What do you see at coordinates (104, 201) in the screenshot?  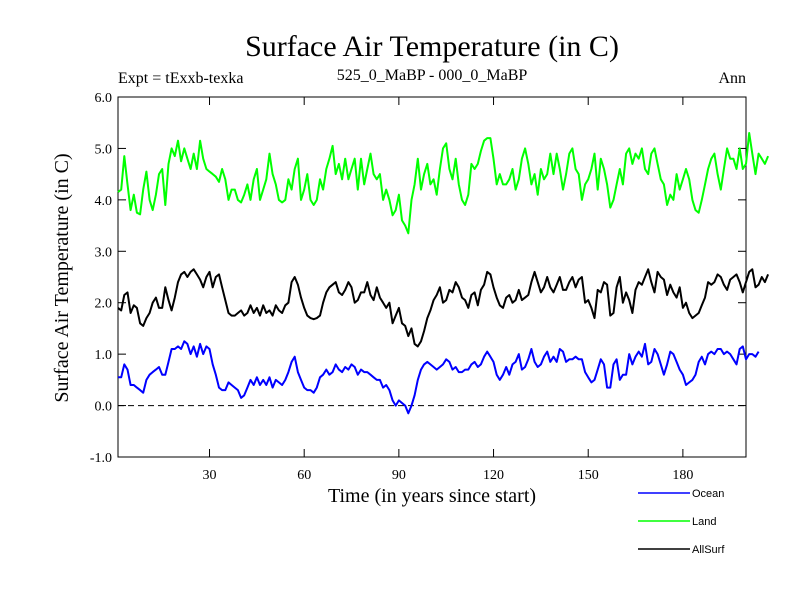 I see `y-tick-label: 4.0` at bounding box center [104, 201].